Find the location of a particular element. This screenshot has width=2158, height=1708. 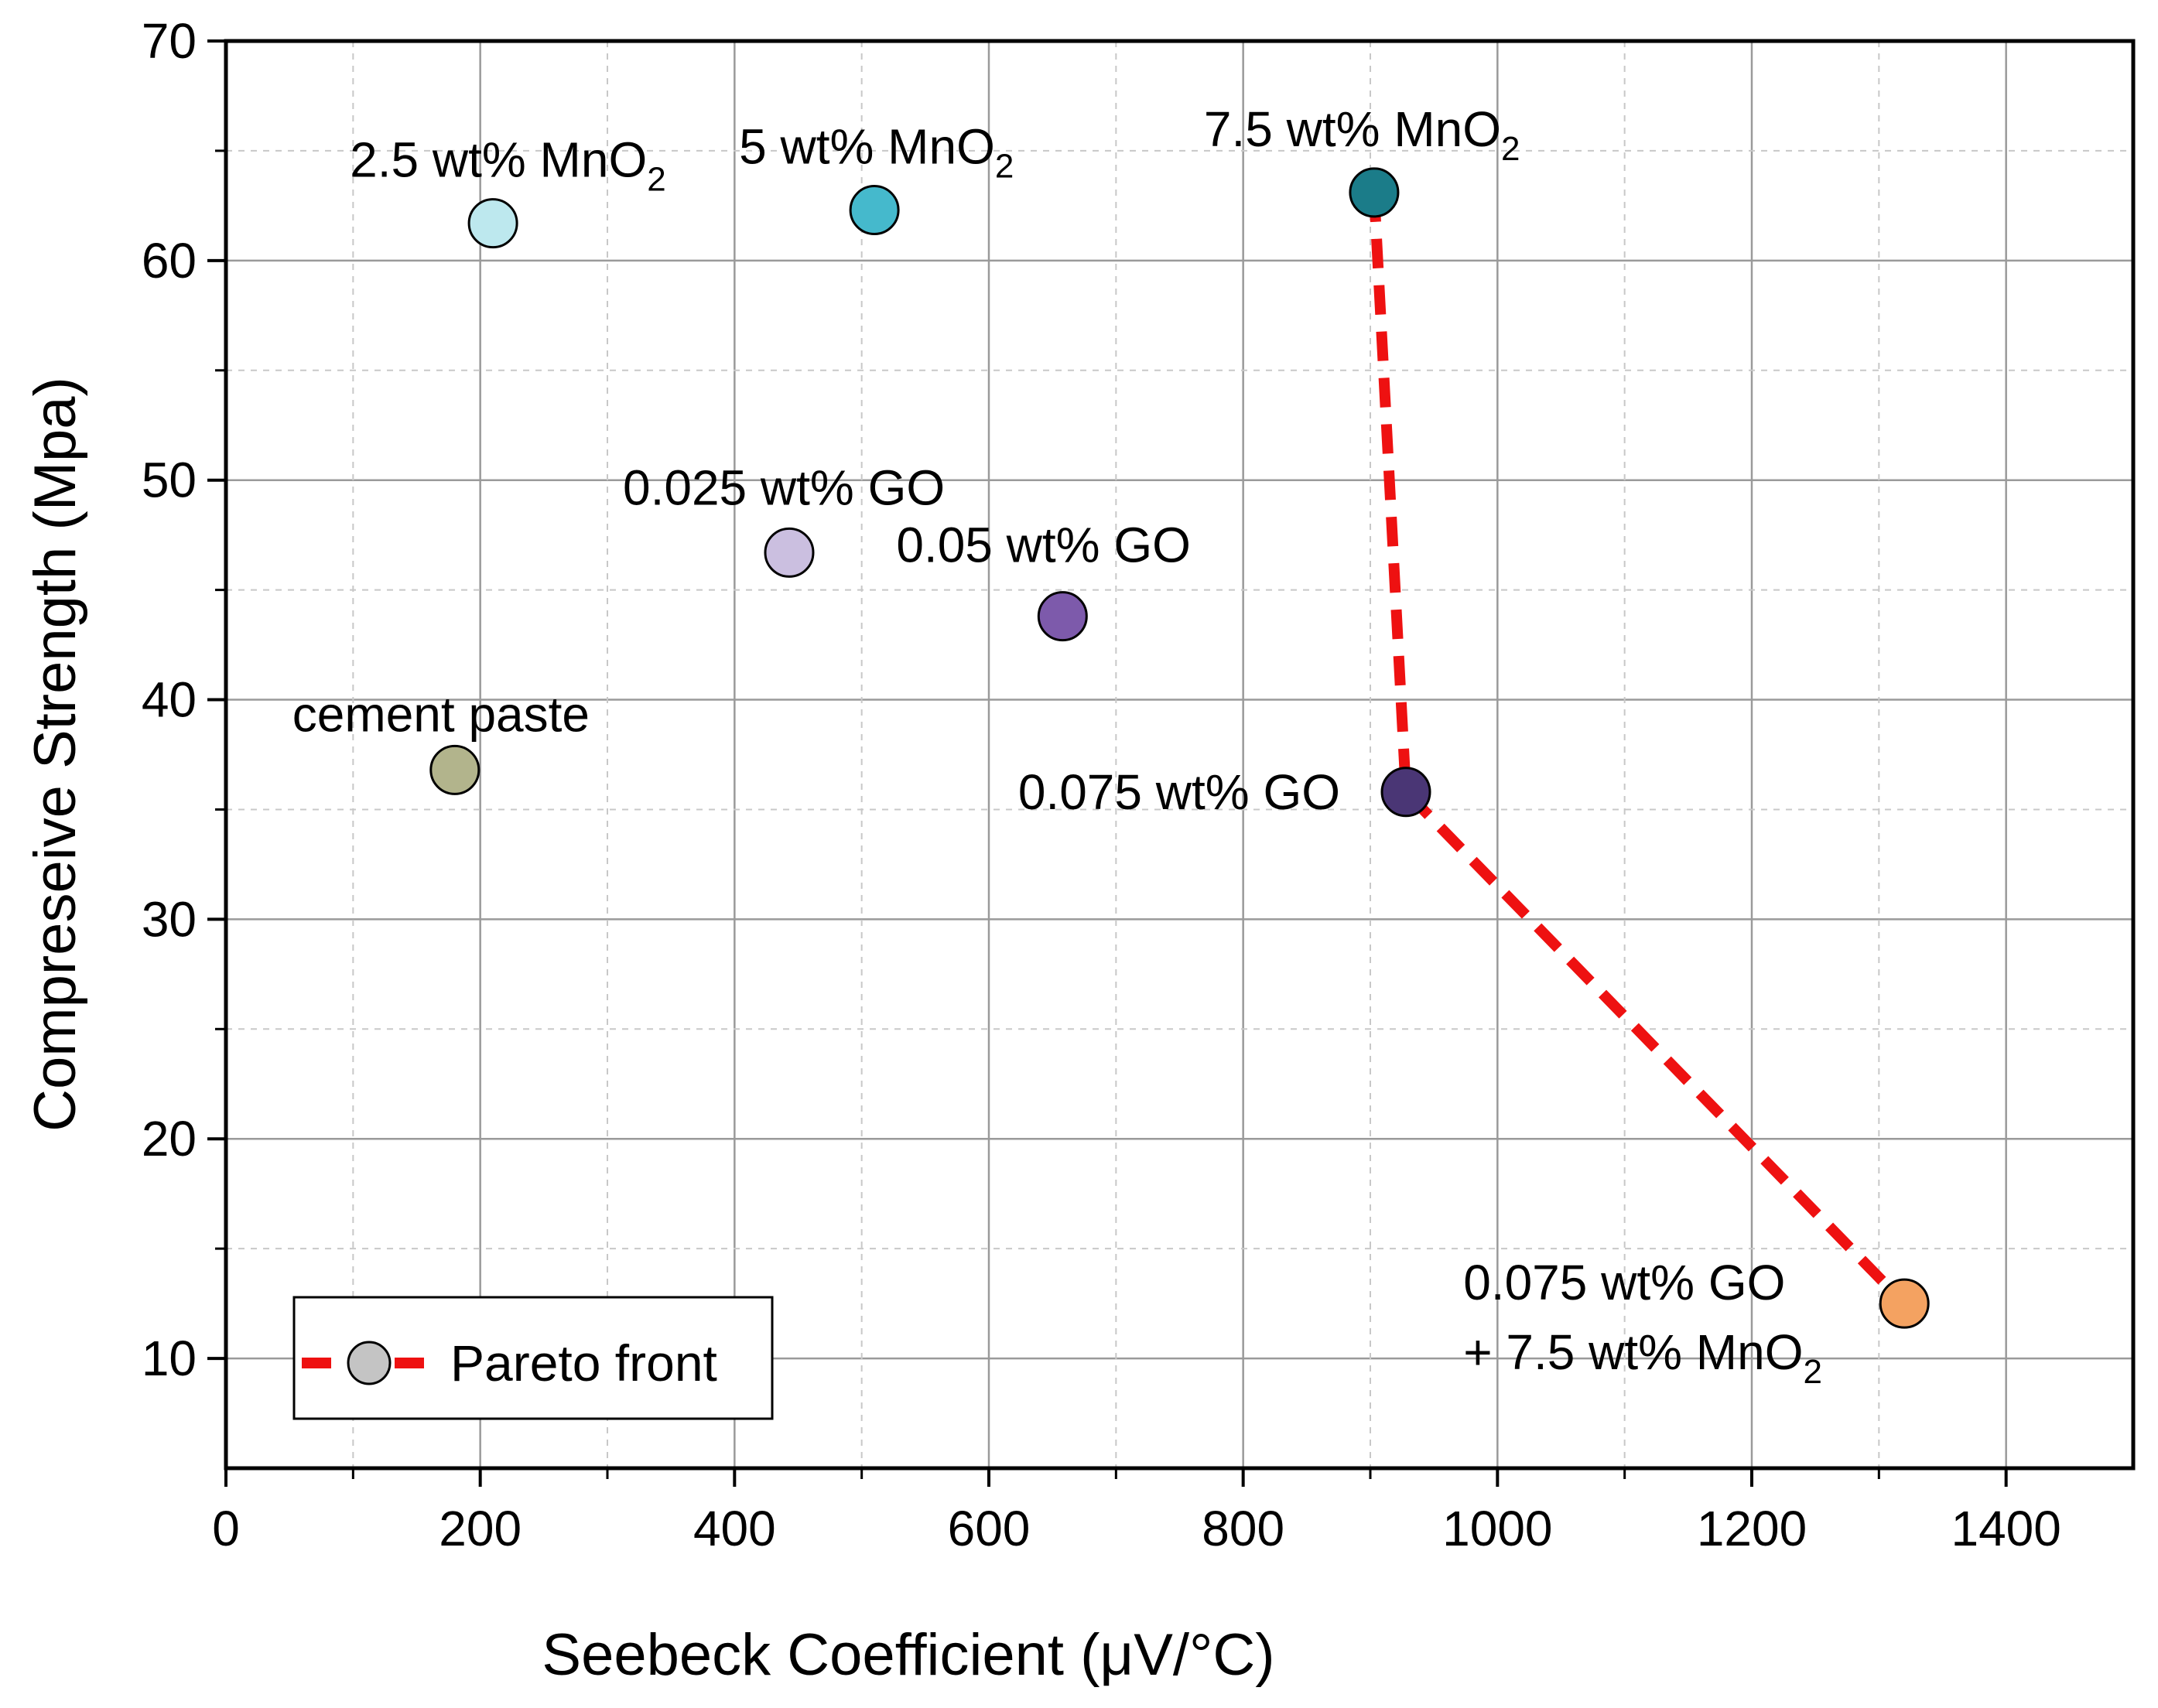

point-label-4: 0.025 wt% GO is located at coordinates (784, 487).